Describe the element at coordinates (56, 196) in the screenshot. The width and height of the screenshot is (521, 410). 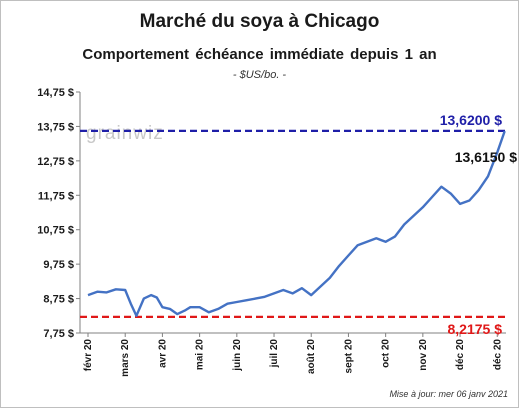
I see `y-tick-label: 11,75 $` at that location.